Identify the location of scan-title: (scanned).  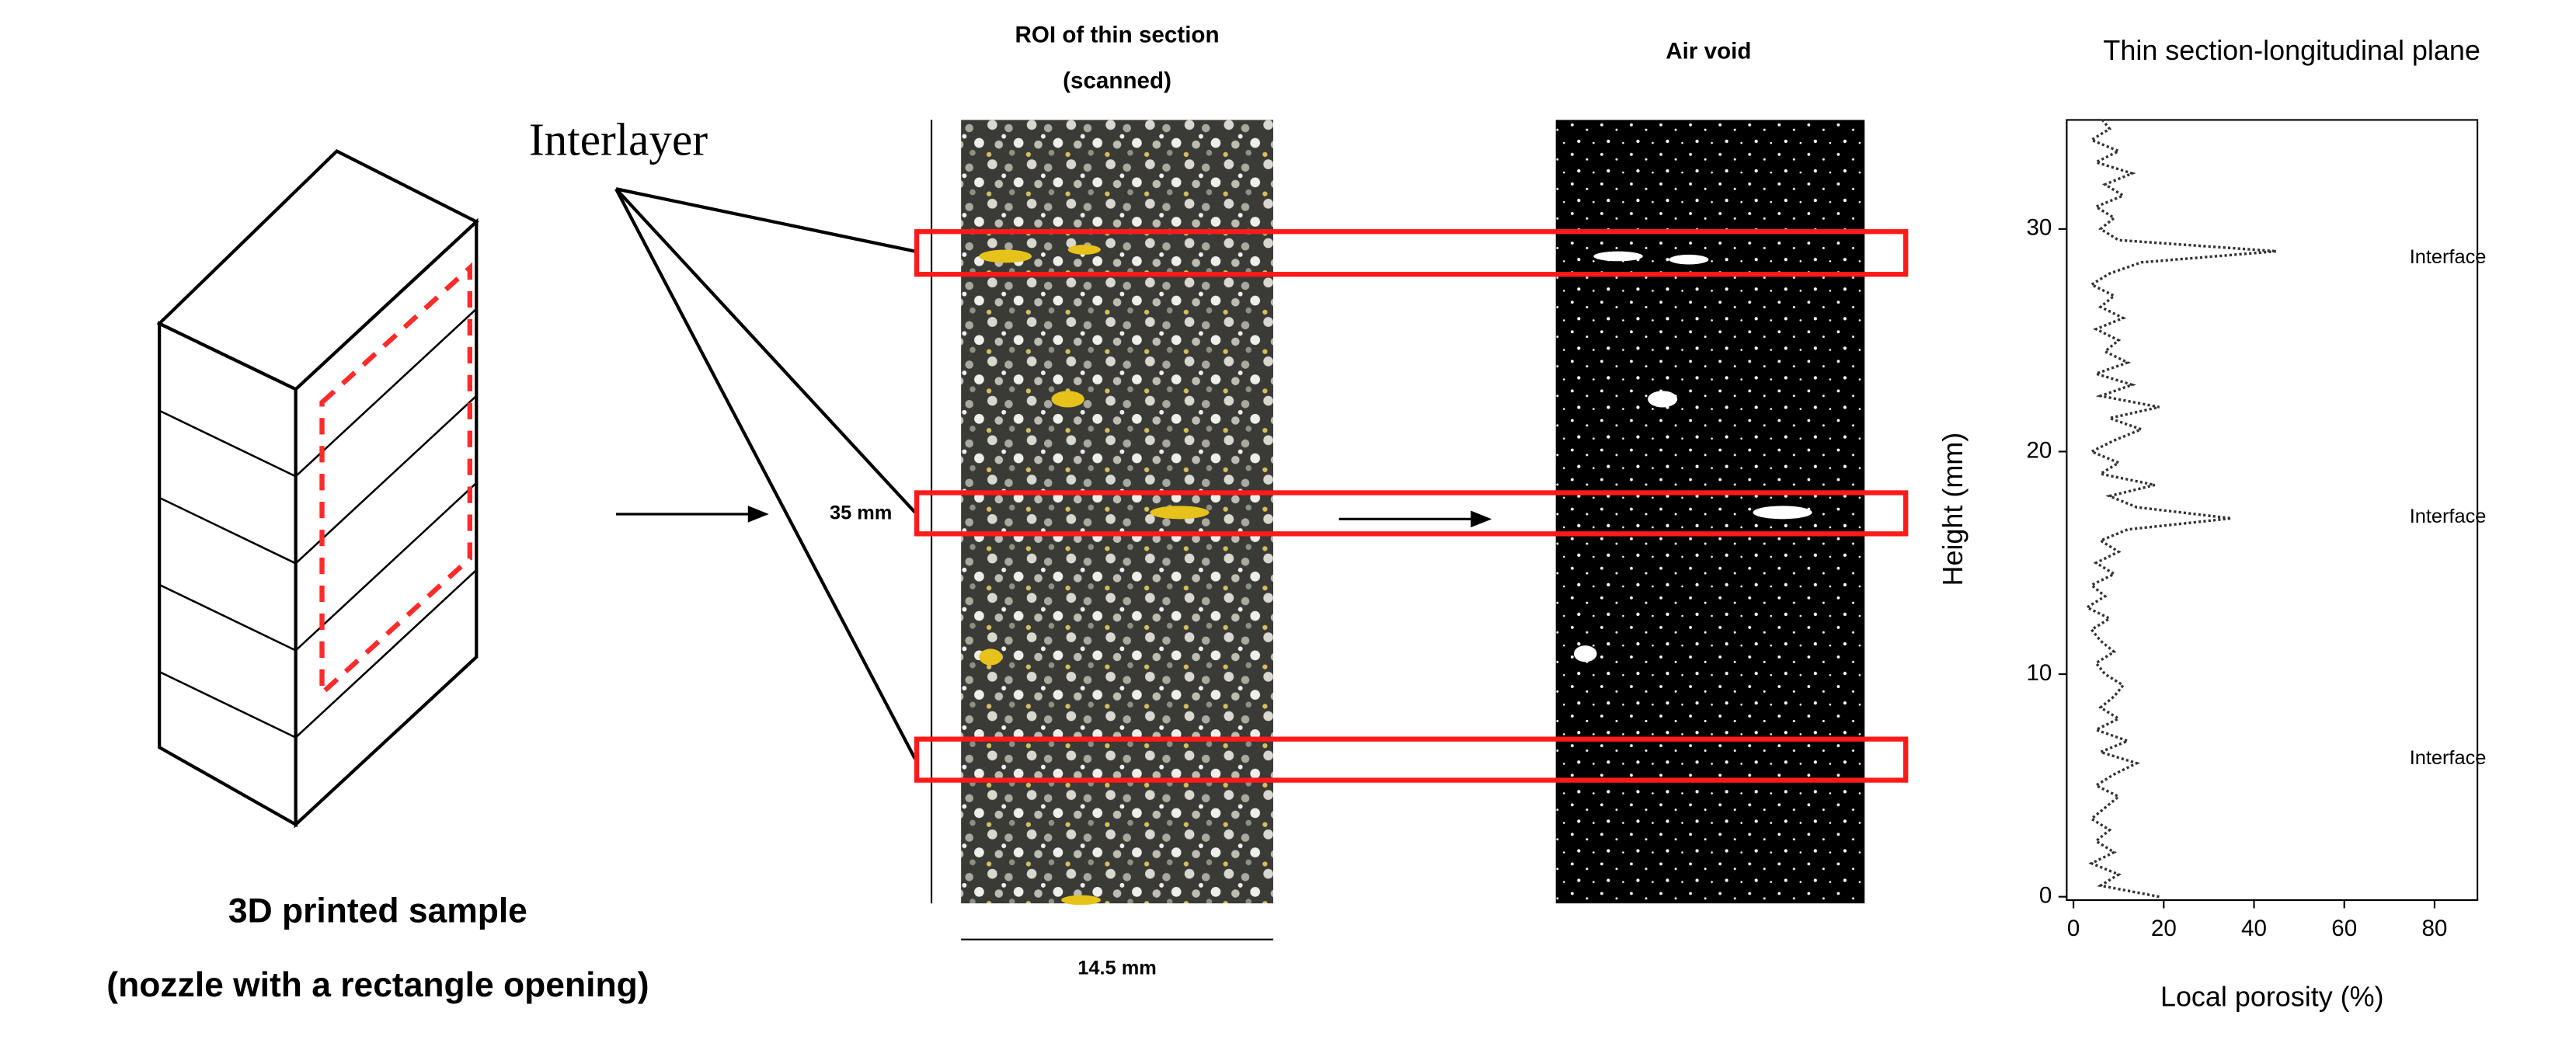
(1117, 81).